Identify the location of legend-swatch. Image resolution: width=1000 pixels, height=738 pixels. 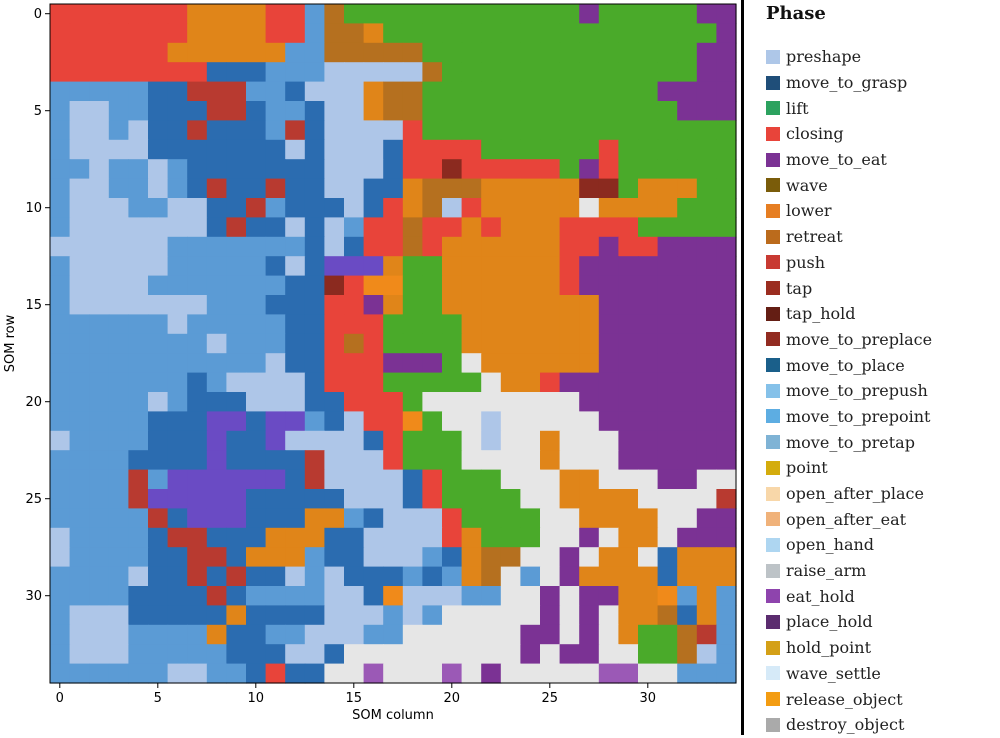
(773, 647).